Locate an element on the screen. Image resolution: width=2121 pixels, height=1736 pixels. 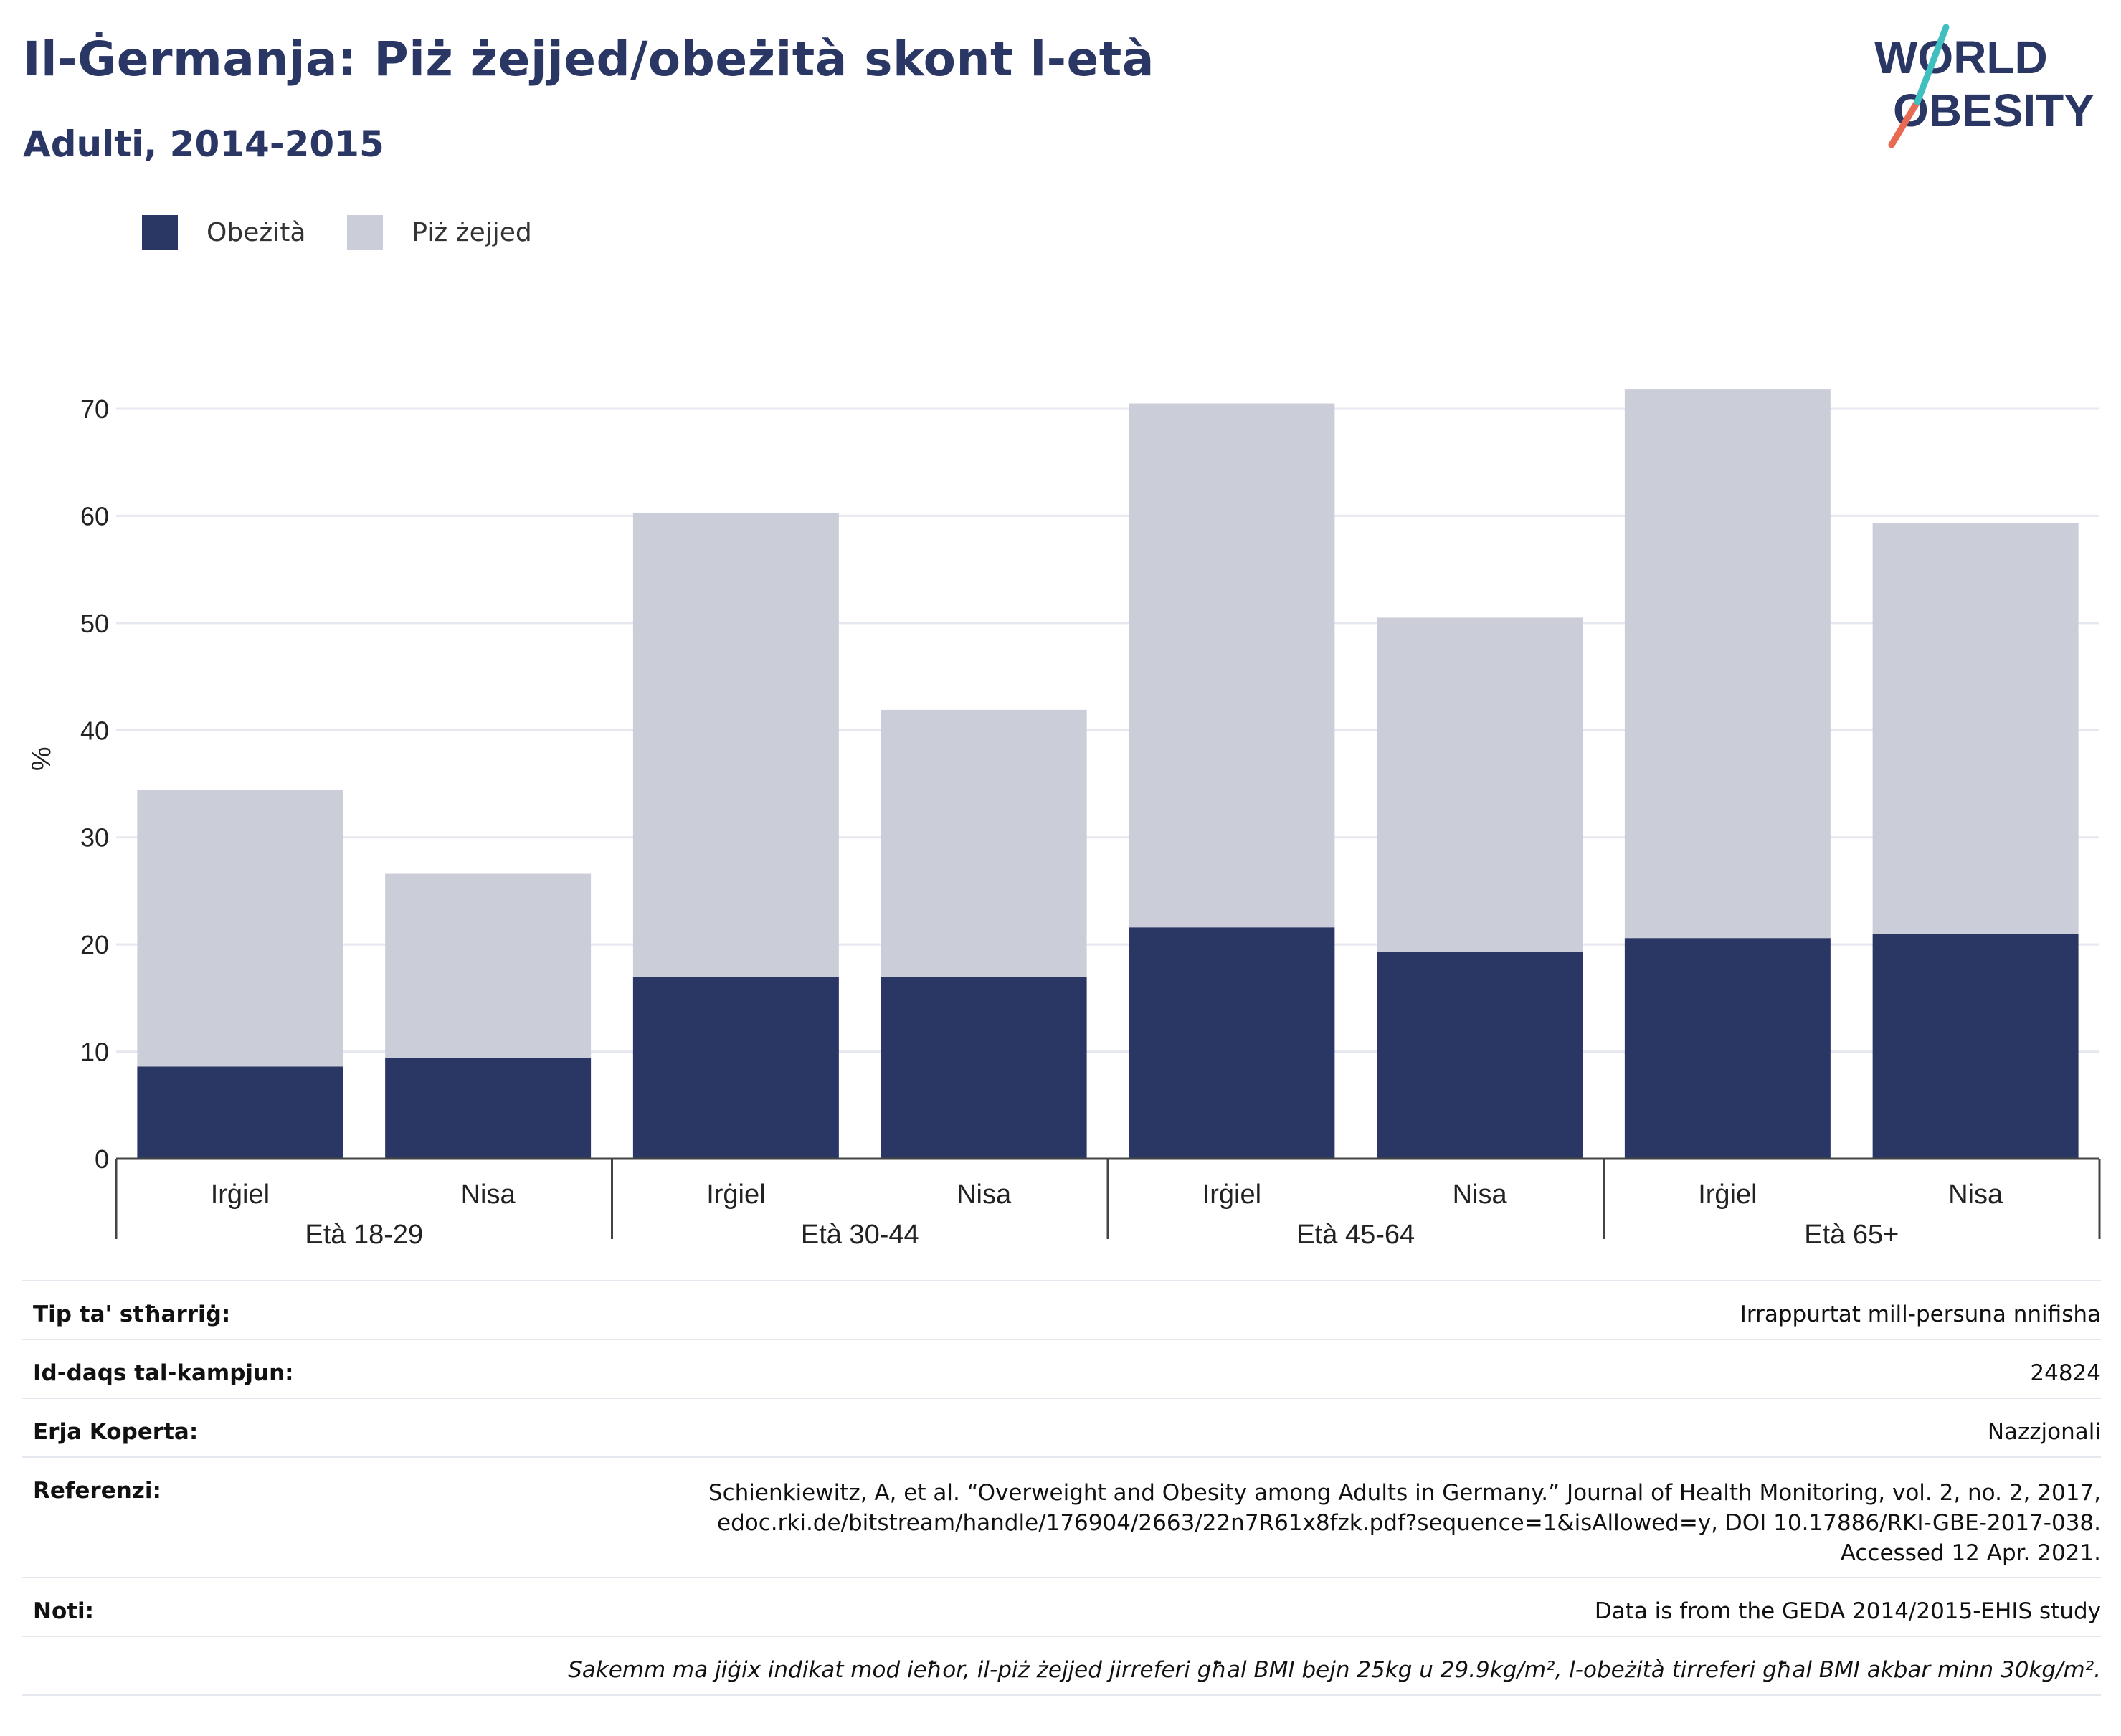
info-row-sample-size: Id-daqs tal-kampjun: 24824 is located at coordinates (1061, 1368).